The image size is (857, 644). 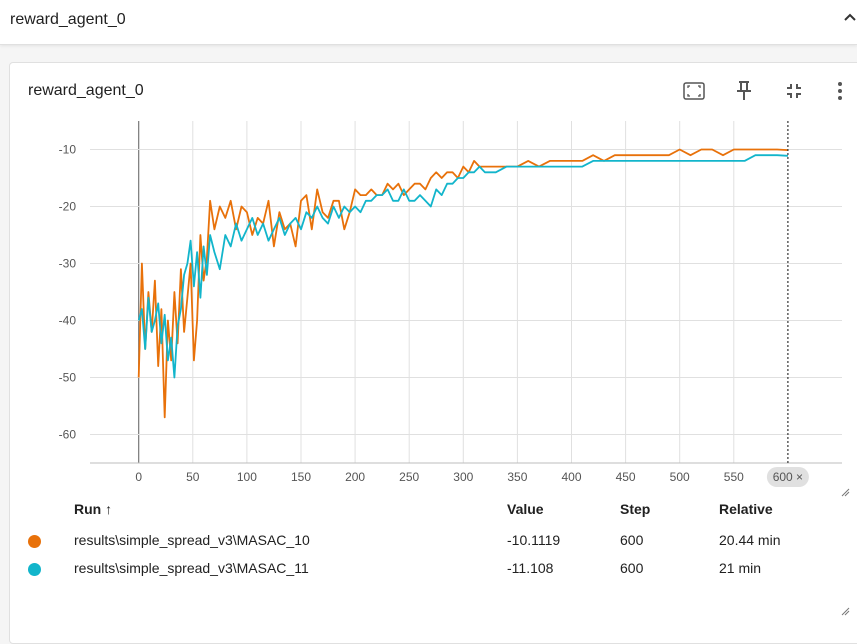 I want to click on y-tick-label: -10, so click(x=68, y=150).